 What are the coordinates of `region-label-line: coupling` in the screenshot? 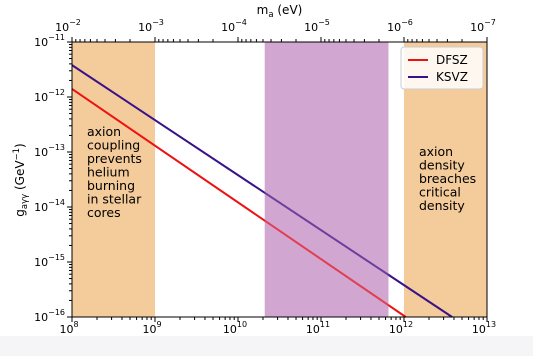 It's located at (113, 145).